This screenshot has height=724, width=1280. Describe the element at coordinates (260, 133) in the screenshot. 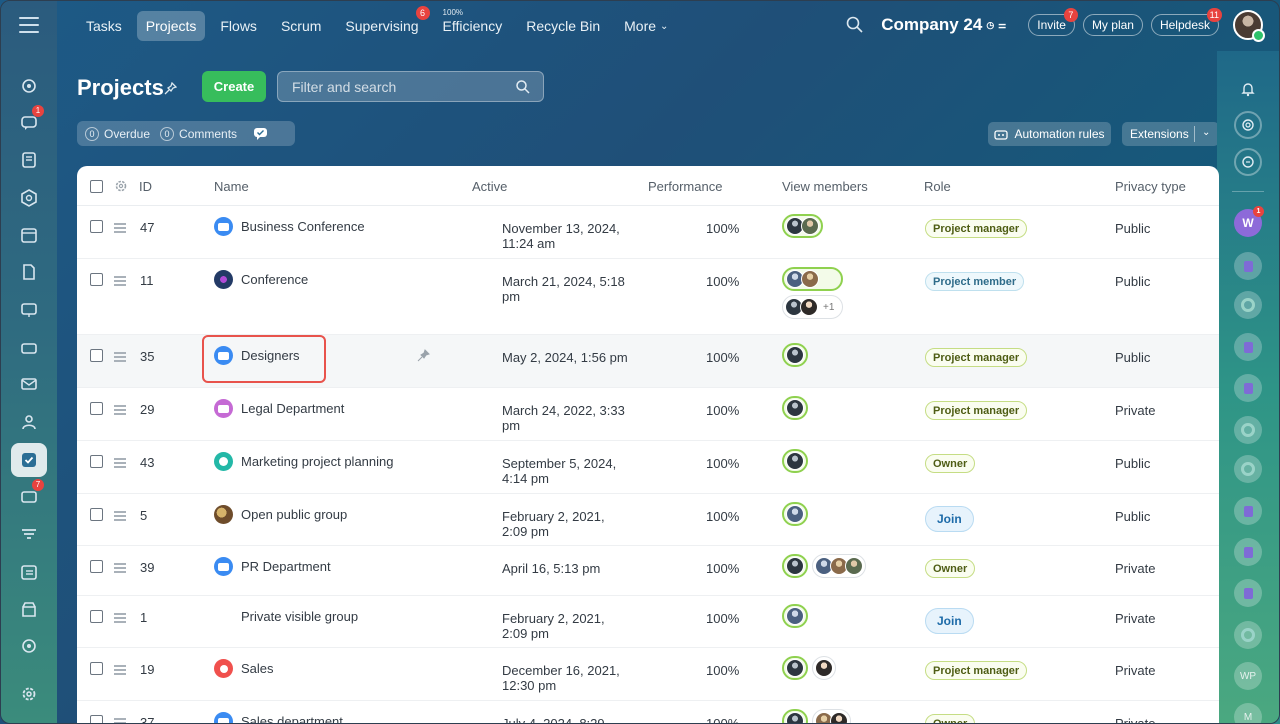

I see `read-all-icon` at that location.